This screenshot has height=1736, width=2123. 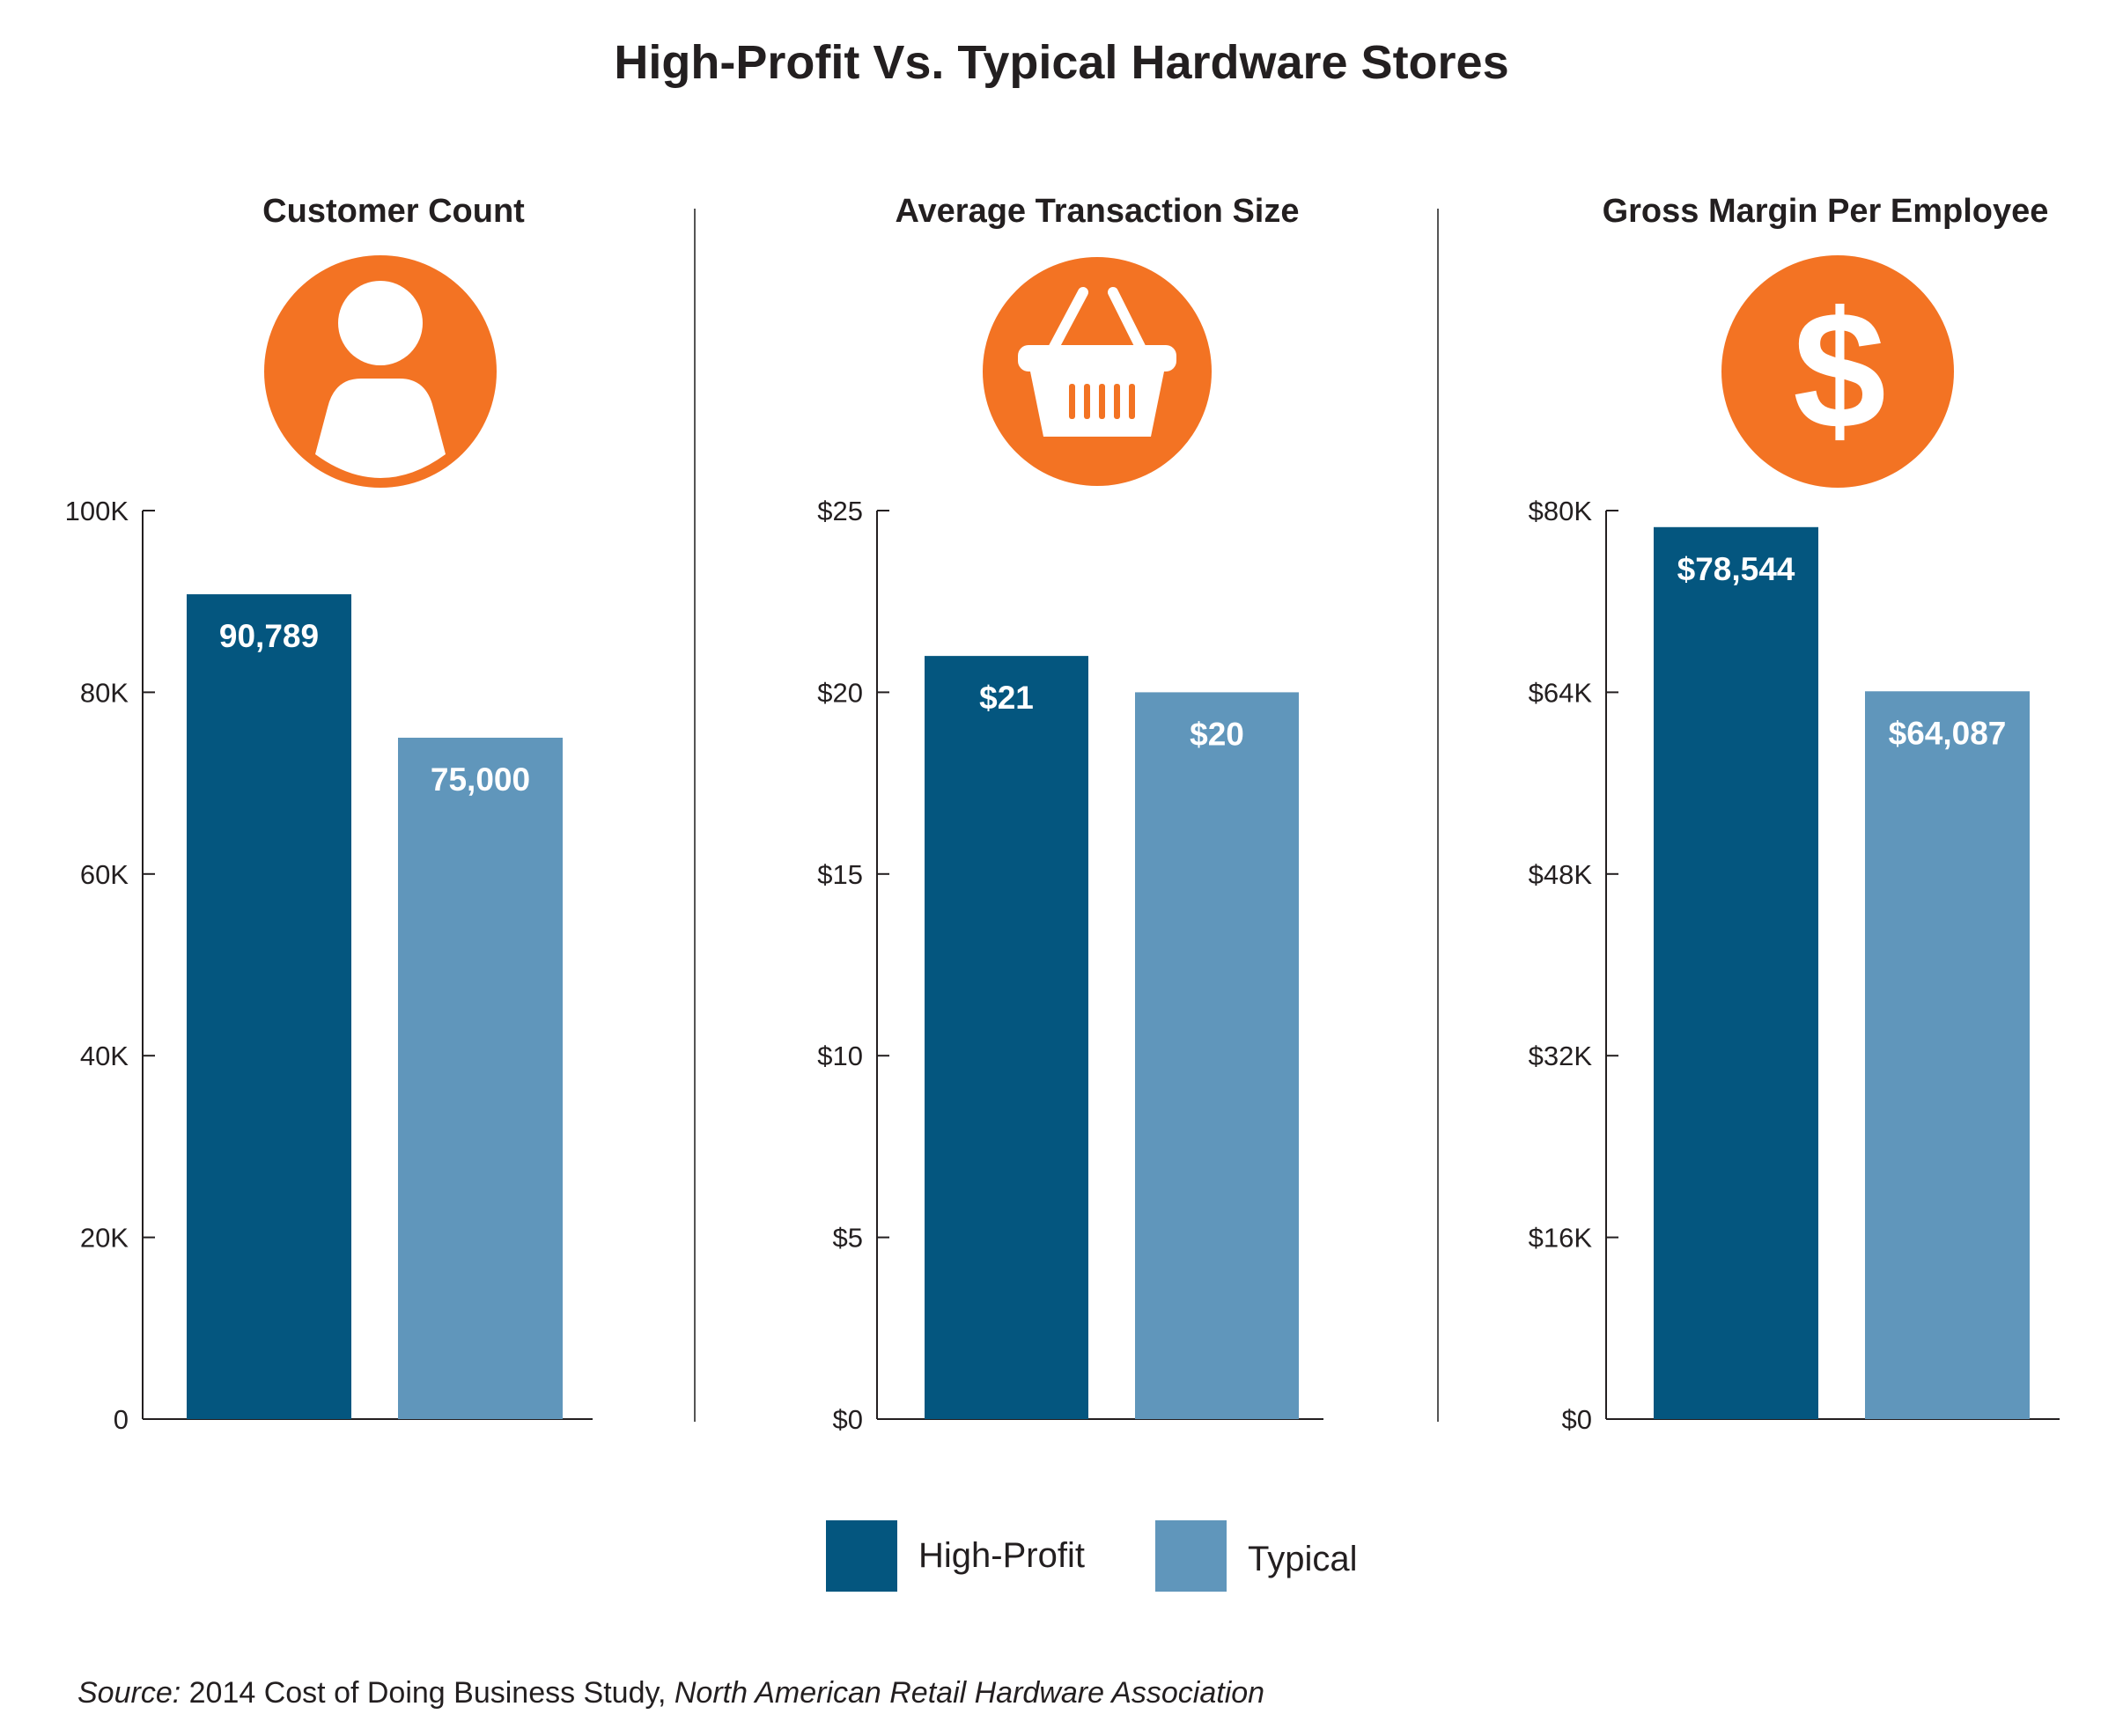 I want to click on source-prefix: Source:, so click(x=129, y=1693).